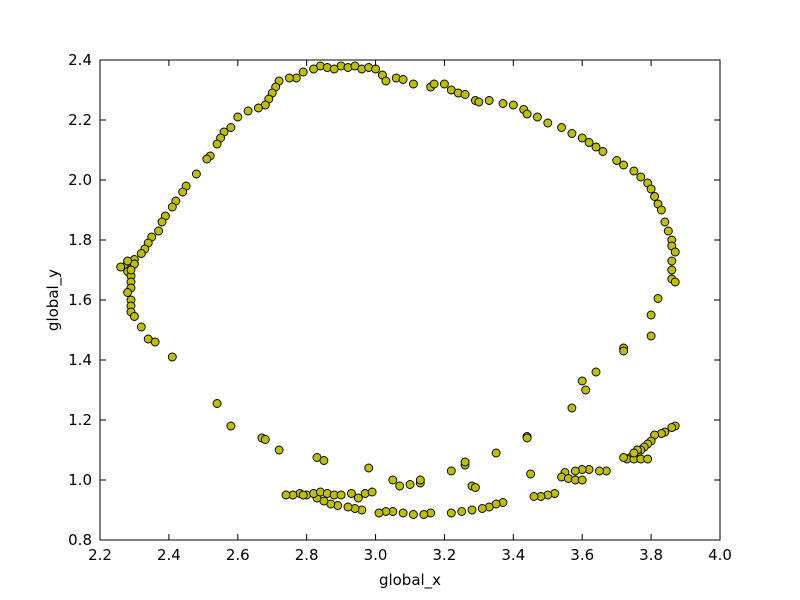 The width and height of the screenshot is (800, 600). I want to click on y-tick-label: 1.2, so click(80, 420).